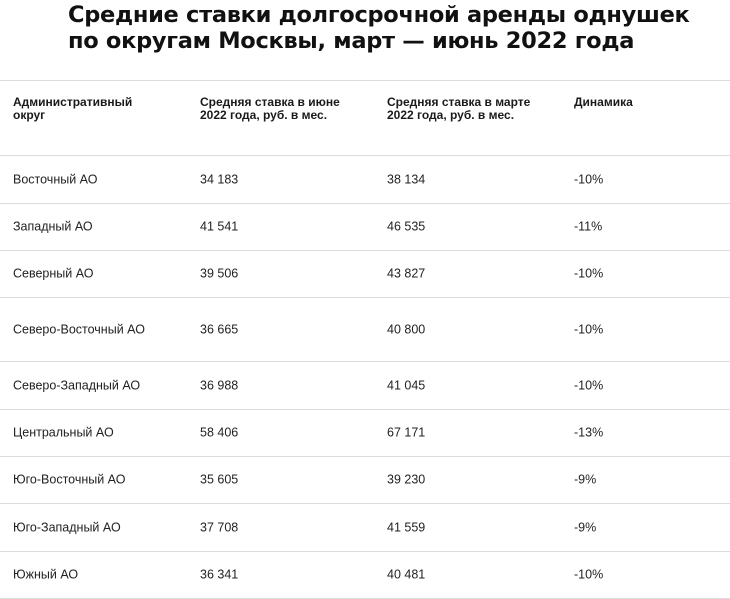 The width and height of the screenshot is (730, 599). I want to click on chart-title-line-2: по округам Москвы, март — июнь 2022 года, so click(351, 41).